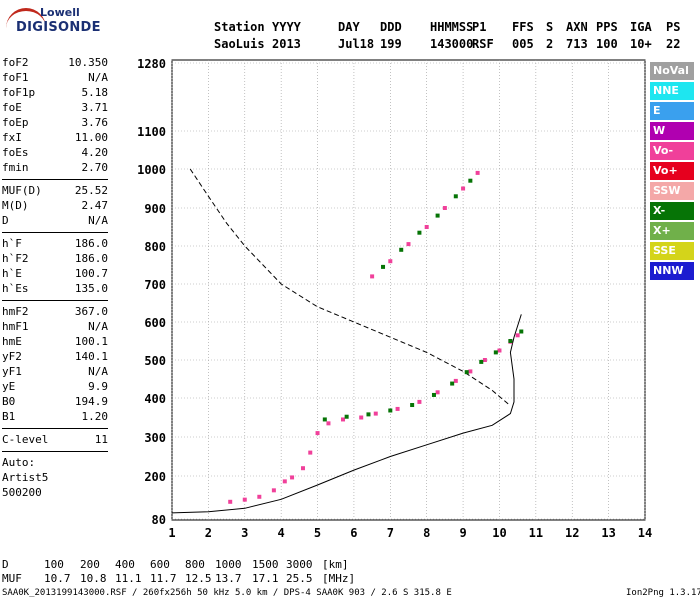 The image size is (700, 600). Describe the element at coordinates (159, 520) in the screenshot. I see `y-tick-label: 80` at that location.